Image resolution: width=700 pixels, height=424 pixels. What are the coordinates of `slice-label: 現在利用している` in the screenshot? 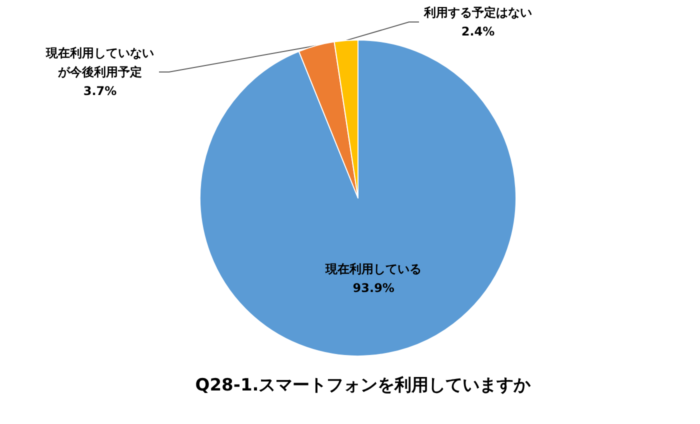 It's located at (373, 269).